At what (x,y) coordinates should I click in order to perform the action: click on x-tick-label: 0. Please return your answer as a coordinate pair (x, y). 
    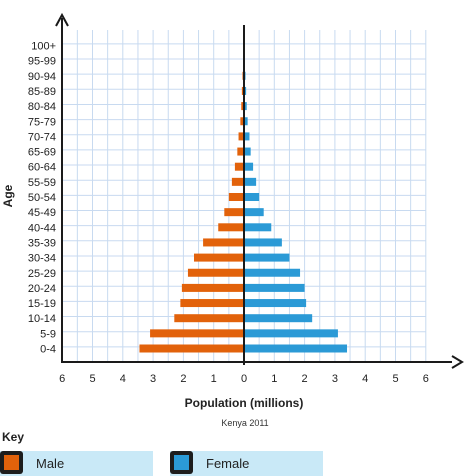
    Looking at the image, I should click on (244, 379).